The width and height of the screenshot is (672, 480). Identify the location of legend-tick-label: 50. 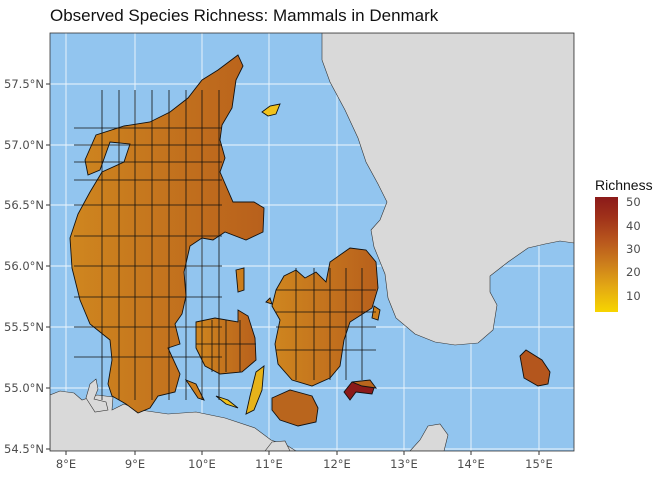
(633, 202).